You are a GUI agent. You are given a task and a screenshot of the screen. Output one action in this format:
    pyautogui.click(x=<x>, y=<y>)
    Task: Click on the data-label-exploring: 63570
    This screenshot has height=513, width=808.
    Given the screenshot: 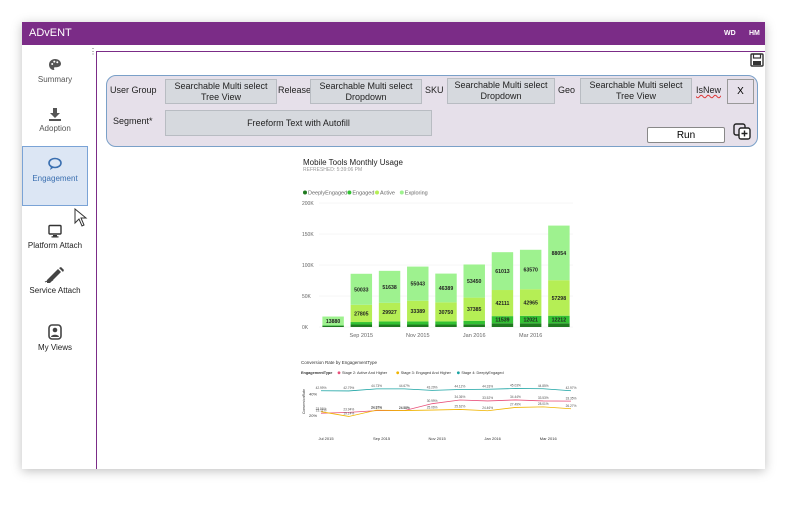 What is the action you would take?
    pyautogui.click(x=530, y=270)
    